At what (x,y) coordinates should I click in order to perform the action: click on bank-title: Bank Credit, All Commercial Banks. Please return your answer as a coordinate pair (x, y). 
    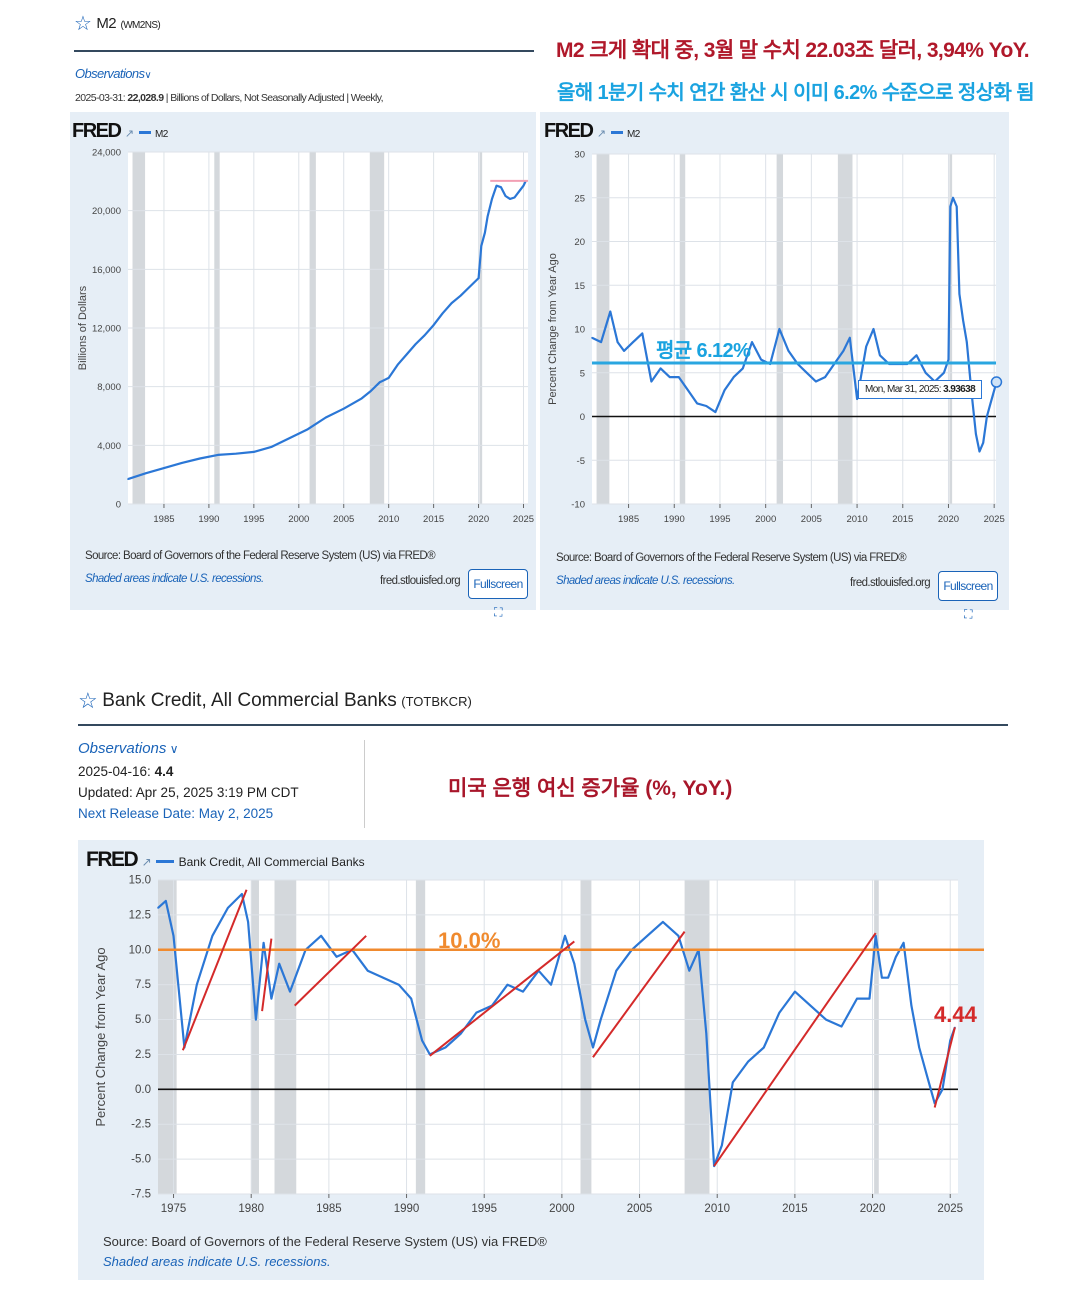
    Looking at the image, I should click on (249, 700).